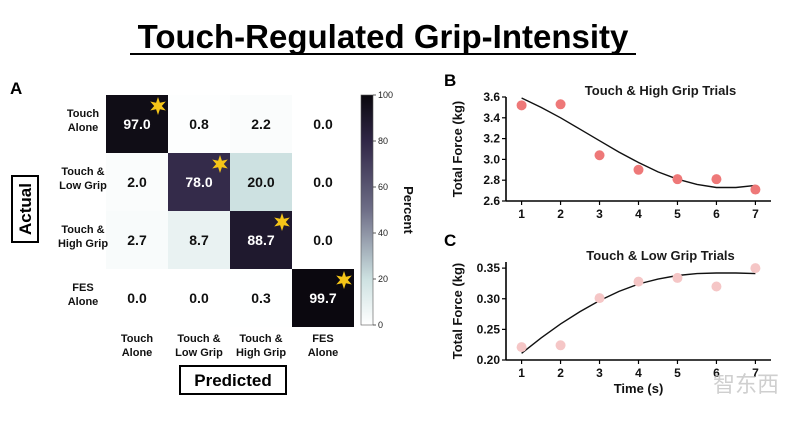 The width and height of the screenshot is (800, 426). I want to click on column-label: Low Grip, so click(199, 353).